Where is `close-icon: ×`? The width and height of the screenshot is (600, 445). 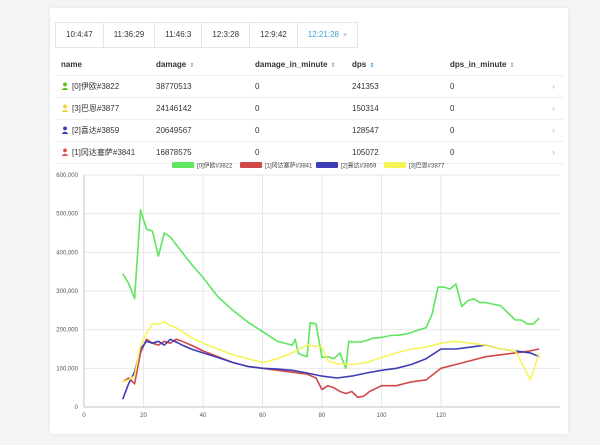 close-icon: × is located at coordinates (344, 35).